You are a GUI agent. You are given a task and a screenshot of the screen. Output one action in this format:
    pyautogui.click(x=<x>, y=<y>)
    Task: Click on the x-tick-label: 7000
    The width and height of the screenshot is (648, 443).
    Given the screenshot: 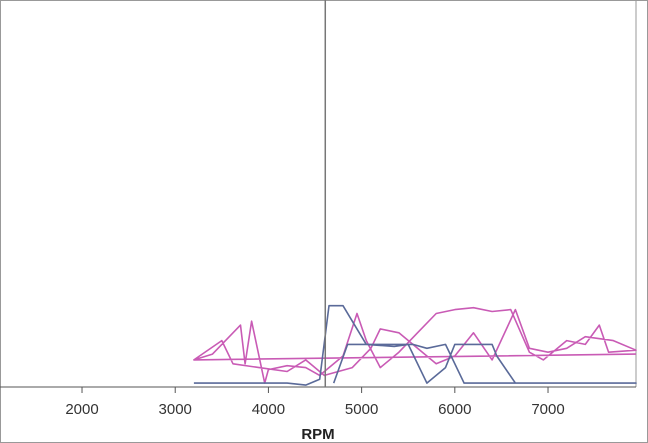 What is the action you would take?
    pyautogui.click(x=547, y=409)
    